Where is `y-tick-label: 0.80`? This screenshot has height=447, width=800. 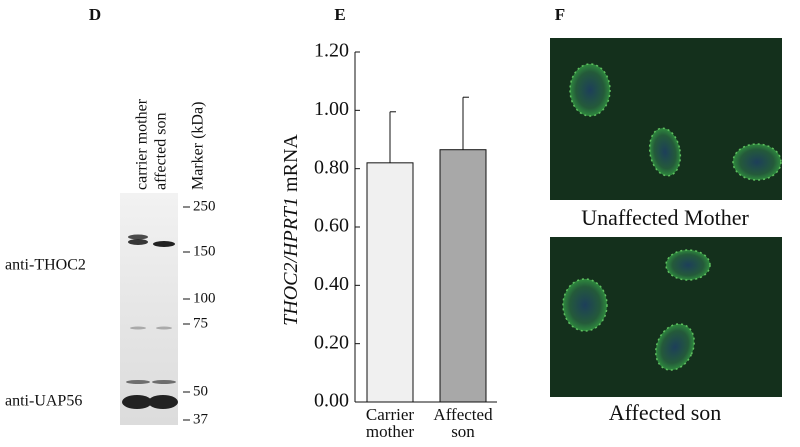
y-tick-label: 0.80 is located at coordinates (331, 167).